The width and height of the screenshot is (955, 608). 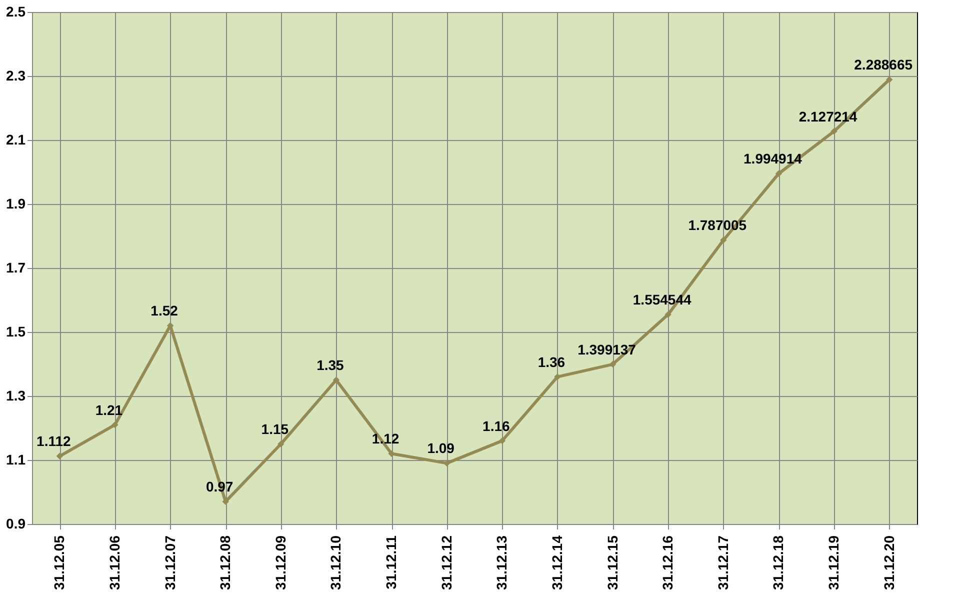 I want to click on y-tick-label: 1.7, so click(x=16, y=268).